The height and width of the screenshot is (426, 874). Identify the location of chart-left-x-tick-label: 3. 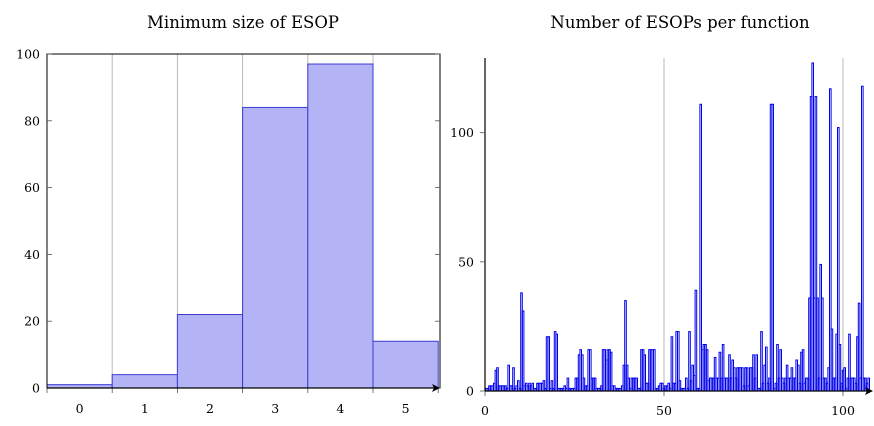
(275, 408).